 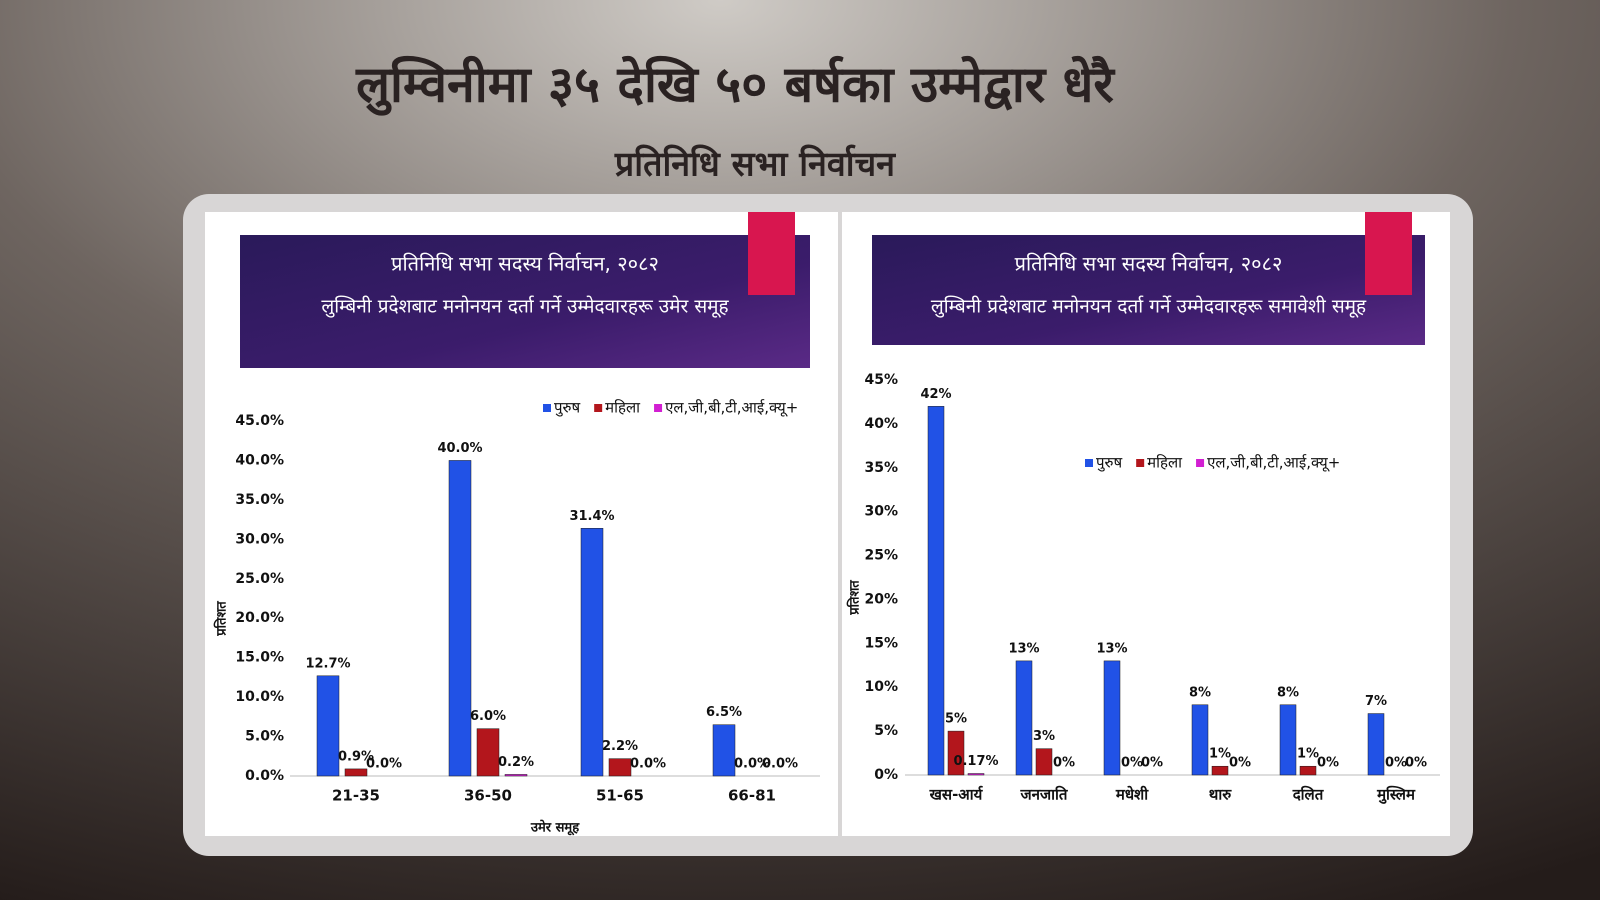 I want to click on value-label: 6.5%, so click(x=724, y=712).